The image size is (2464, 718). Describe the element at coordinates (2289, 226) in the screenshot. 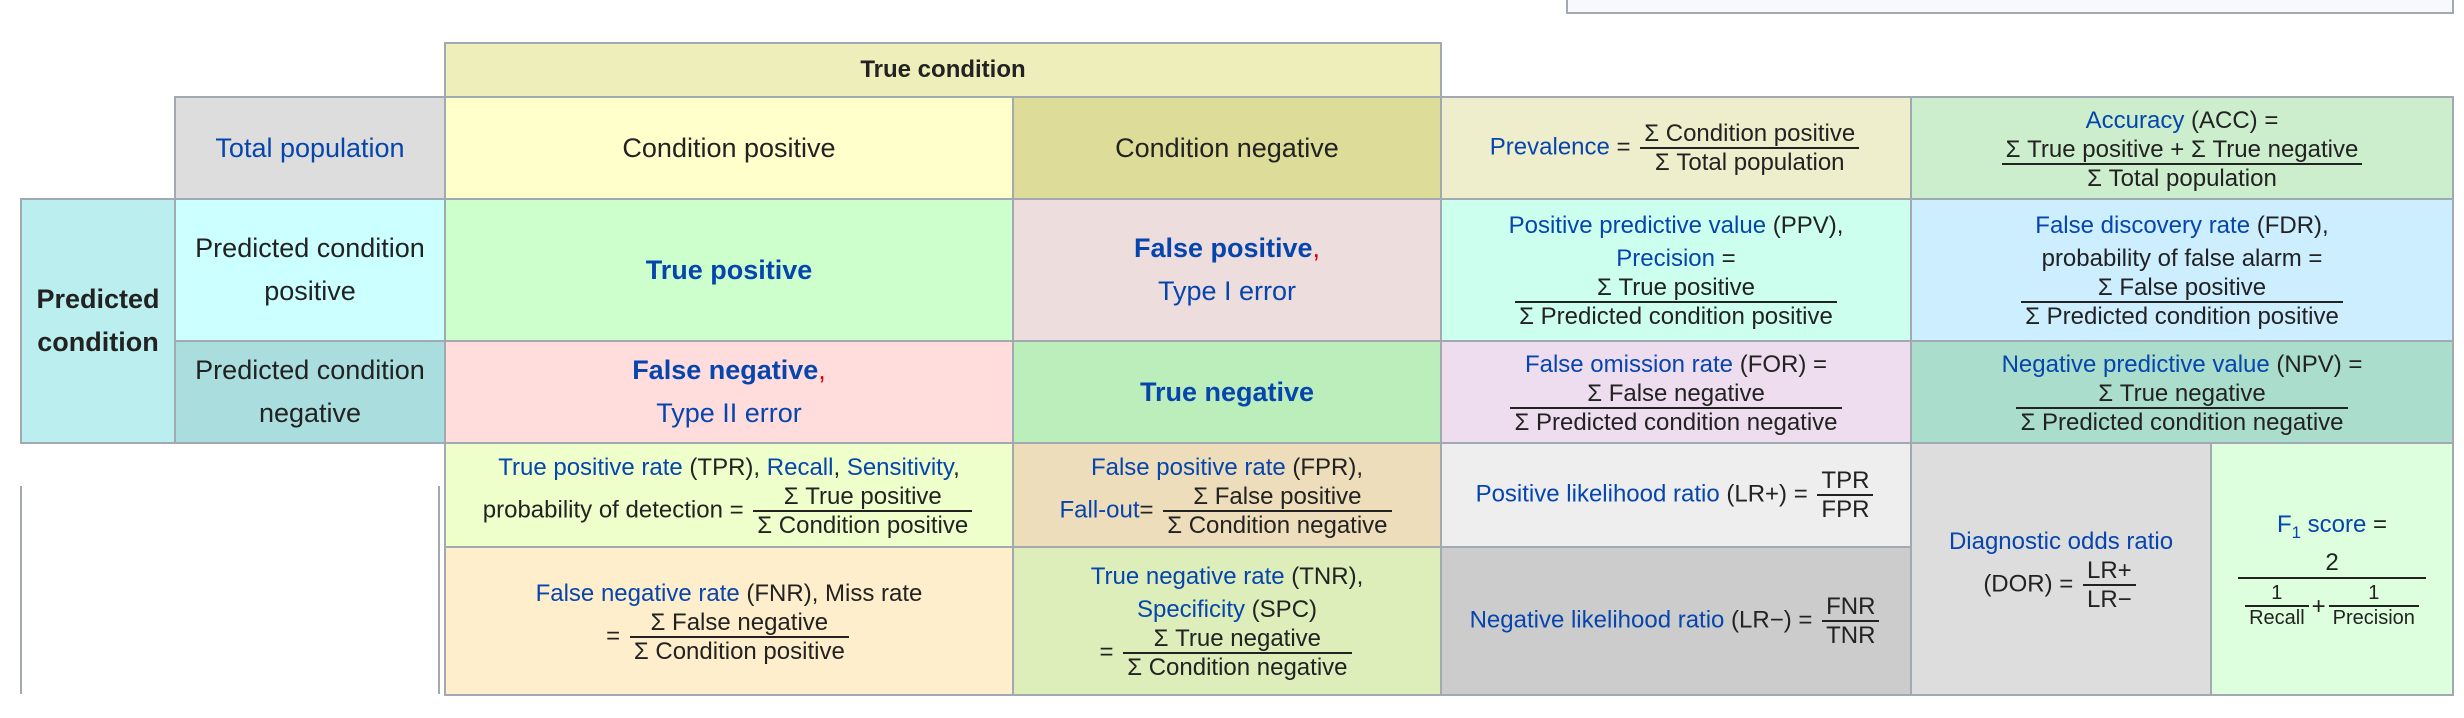

I see `fdr-abbr: (FDR),` at that location.